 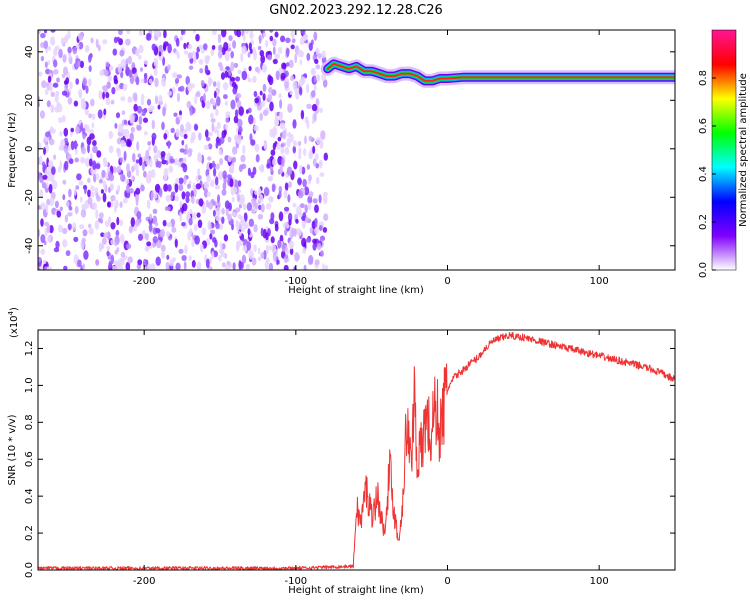 What do you see at coordinates (356, 10) in the screenshot?
I see `chart-title: GN02.2023.292.12.28.C26` at bounding box center [356, 10].